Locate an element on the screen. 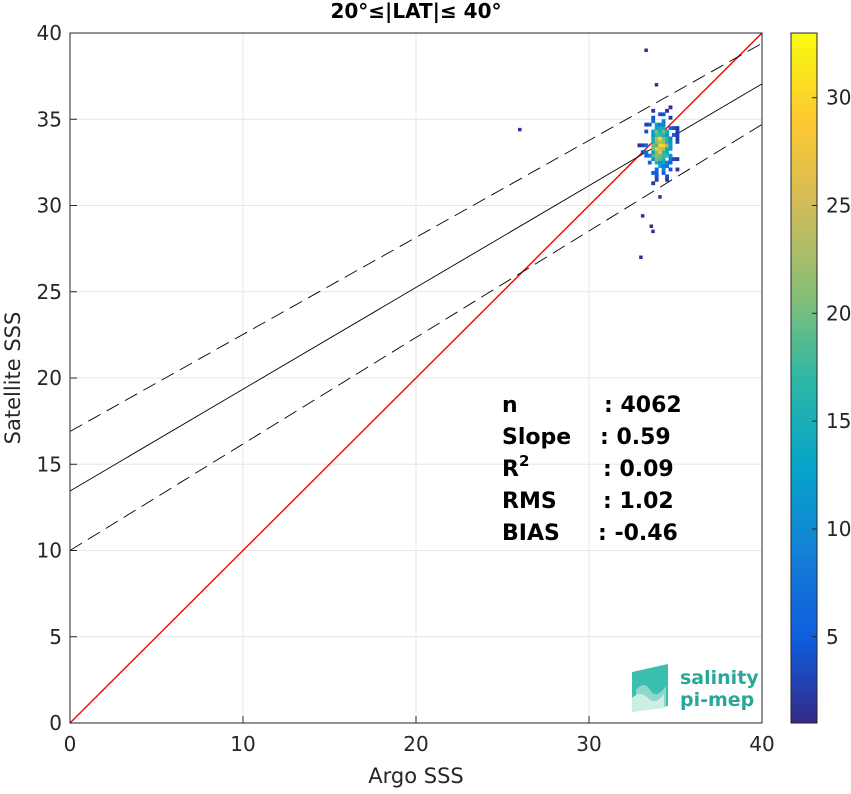  stat-label: BIAS is located at coordinates (531, 533).